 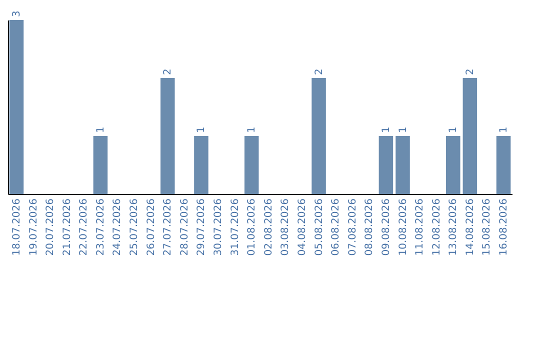 I want to click on x-tick-label: 14.08.2026, so click(x=470, y=227).